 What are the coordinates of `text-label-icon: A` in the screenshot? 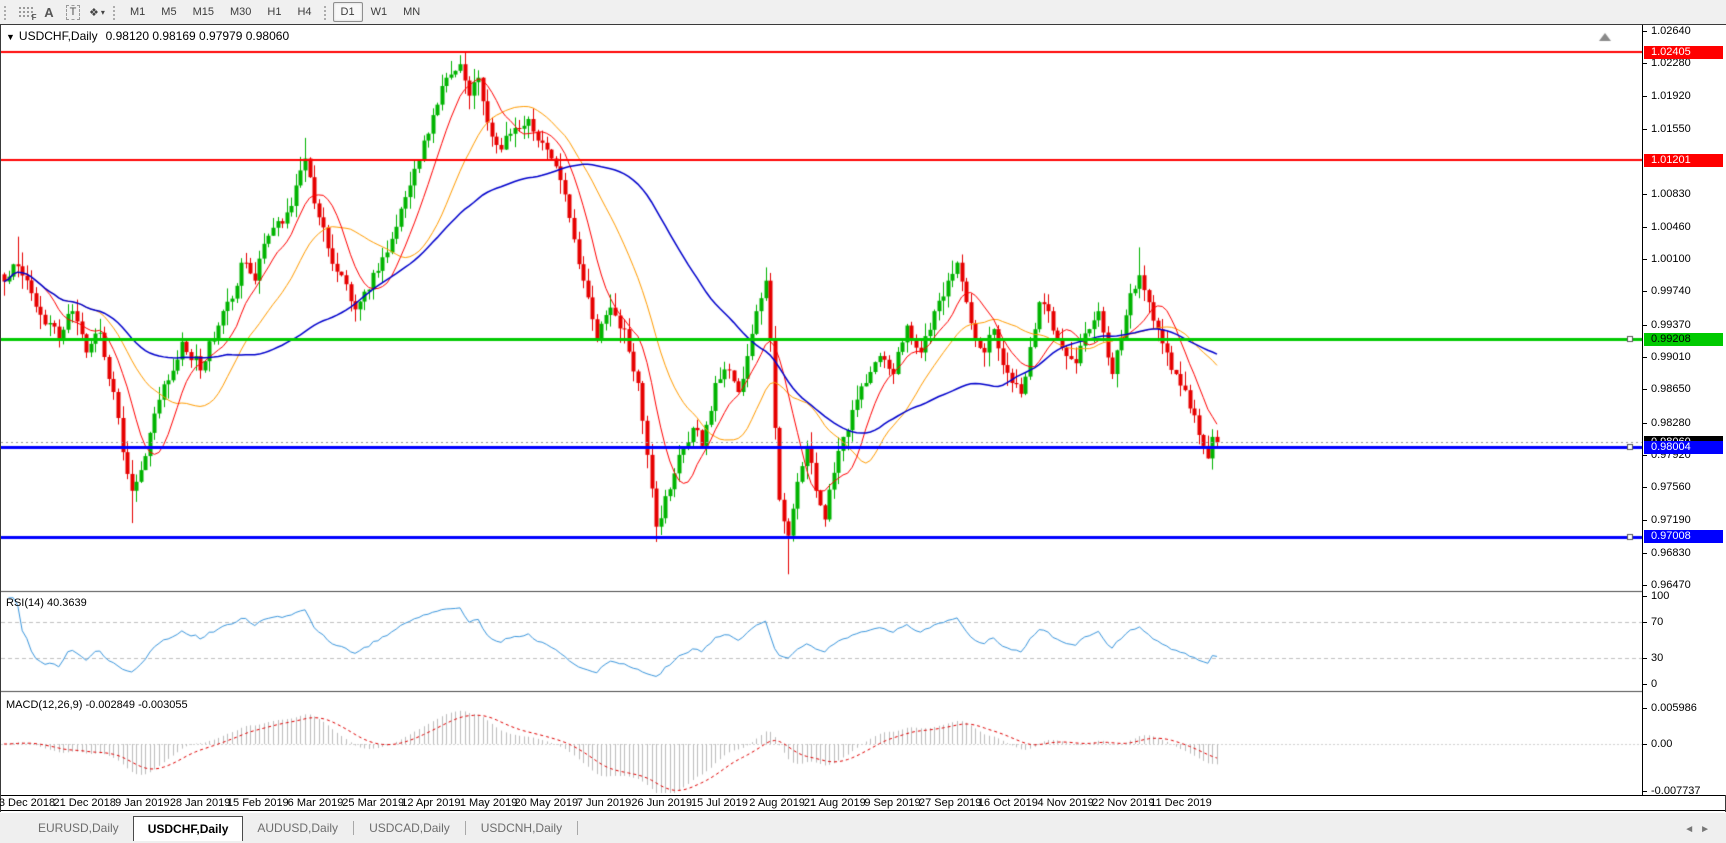 It's located at (49, 12).